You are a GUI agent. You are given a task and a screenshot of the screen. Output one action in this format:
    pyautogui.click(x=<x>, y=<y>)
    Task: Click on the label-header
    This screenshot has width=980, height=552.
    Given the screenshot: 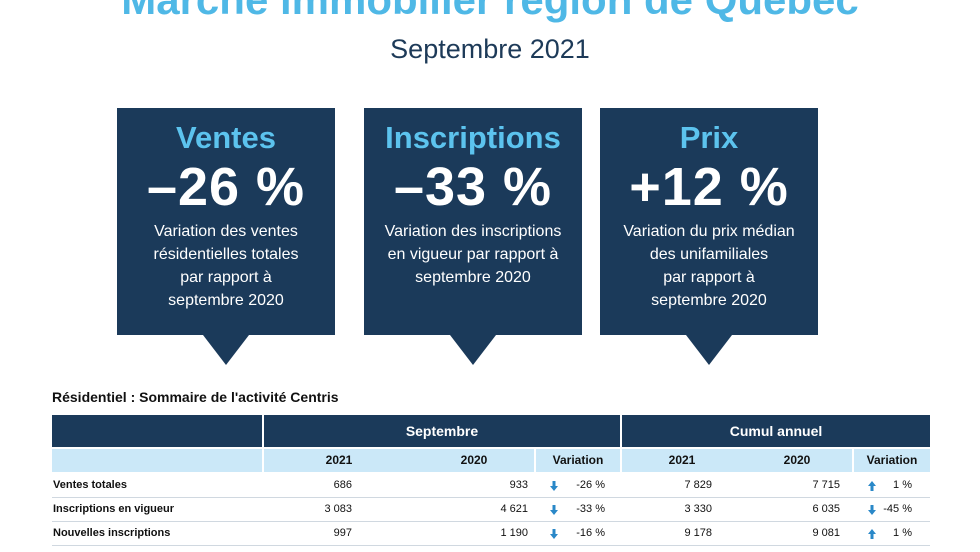 What is the action you would take?
    pyautogui.click(x=157, y=431)
    